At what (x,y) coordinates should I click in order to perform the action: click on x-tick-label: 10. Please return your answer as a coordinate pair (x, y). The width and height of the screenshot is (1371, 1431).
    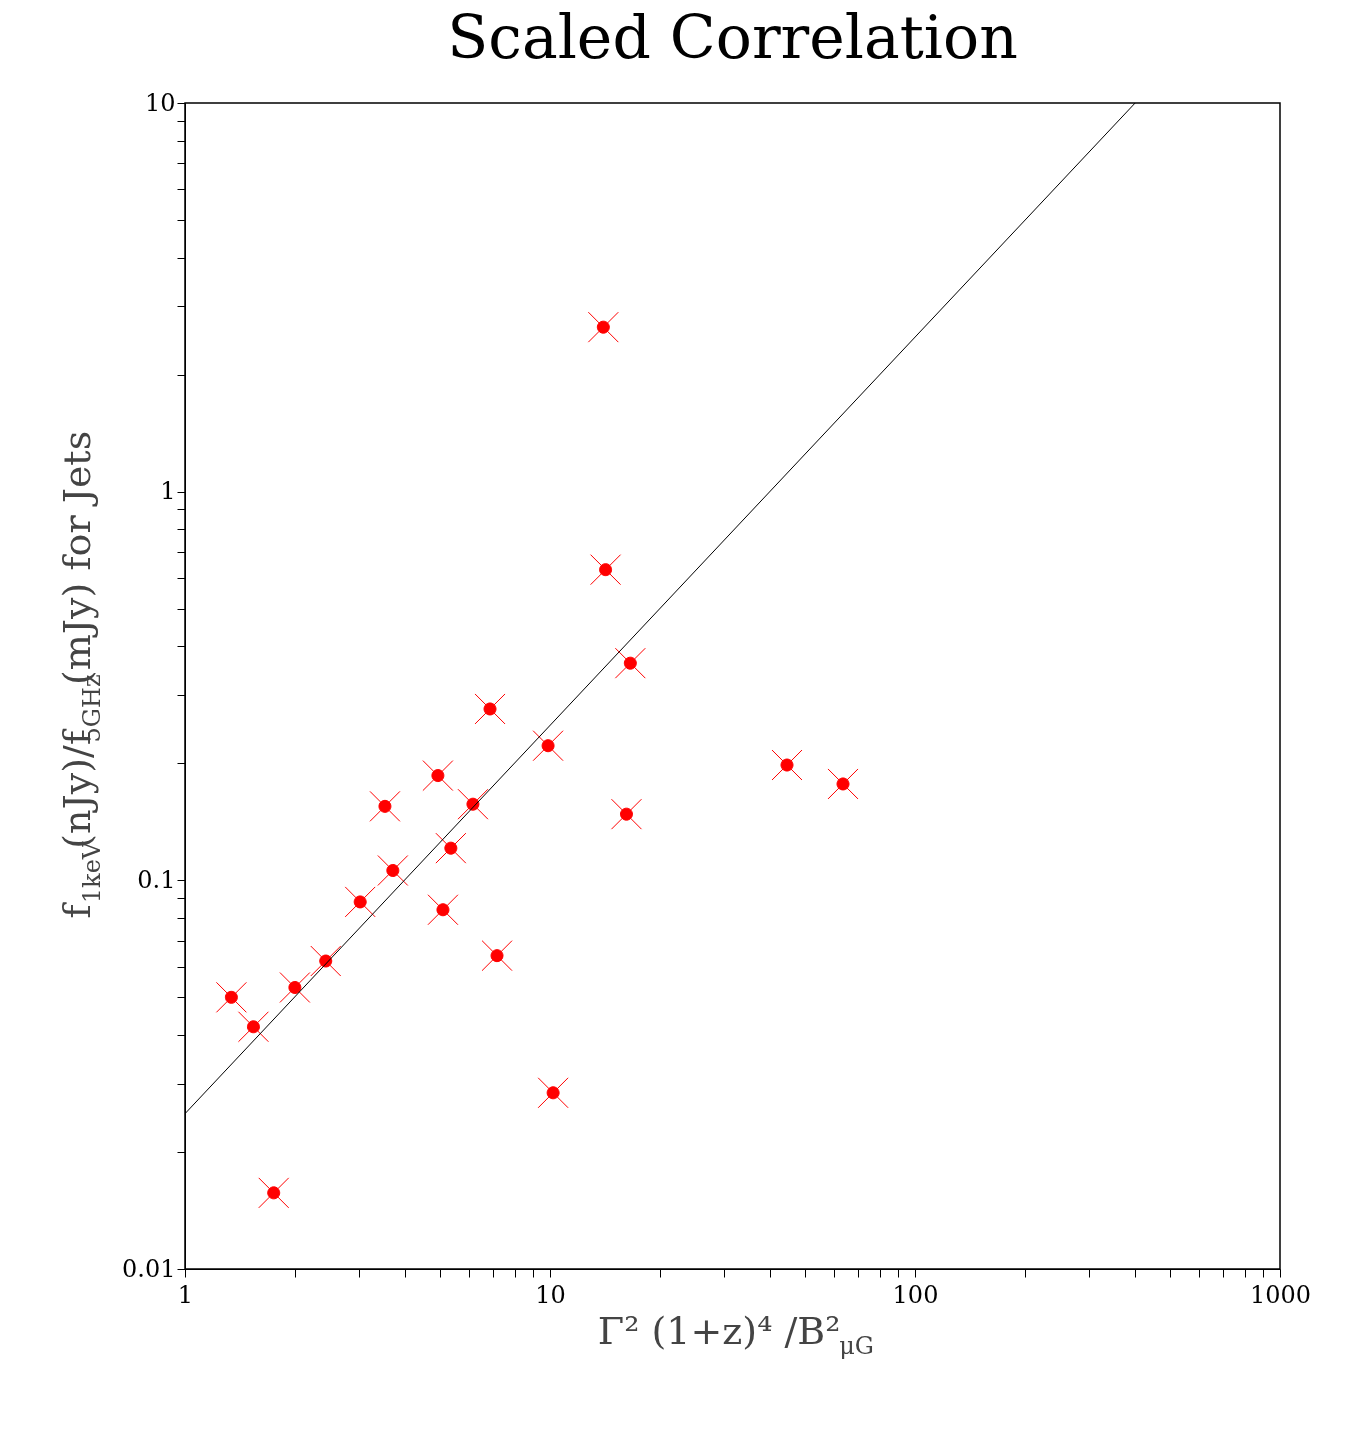
    Looking at the image, I should click on (550, 1294).